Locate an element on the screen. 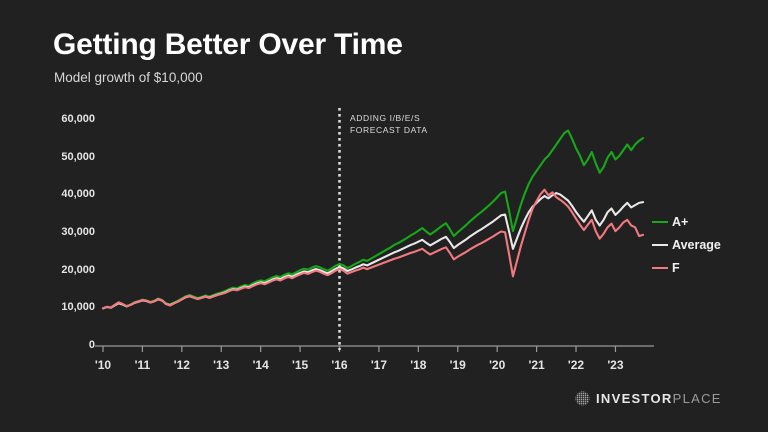 This screenshot has height=432, width=768. x-tick-label: '13 is located at coordinates (221, 365).